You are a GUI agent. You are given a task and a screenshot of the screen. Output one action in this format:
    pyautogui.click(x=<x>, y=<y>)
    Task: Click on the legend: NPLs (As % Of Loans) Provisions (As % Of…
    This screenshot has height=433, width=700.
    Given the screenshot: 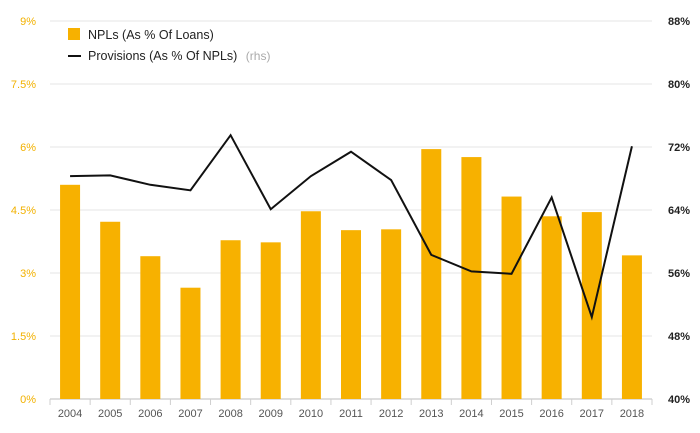 What is the action you would take?
    pyautogui.click(x=169, y=46)
    